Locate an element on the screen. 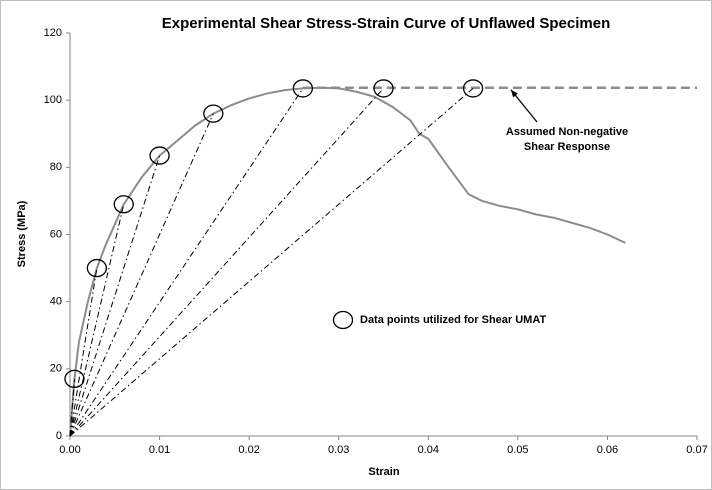 This screenshot has width=712, height=490. x-tick-label: 0.03 is located at coordinates (338, 450).